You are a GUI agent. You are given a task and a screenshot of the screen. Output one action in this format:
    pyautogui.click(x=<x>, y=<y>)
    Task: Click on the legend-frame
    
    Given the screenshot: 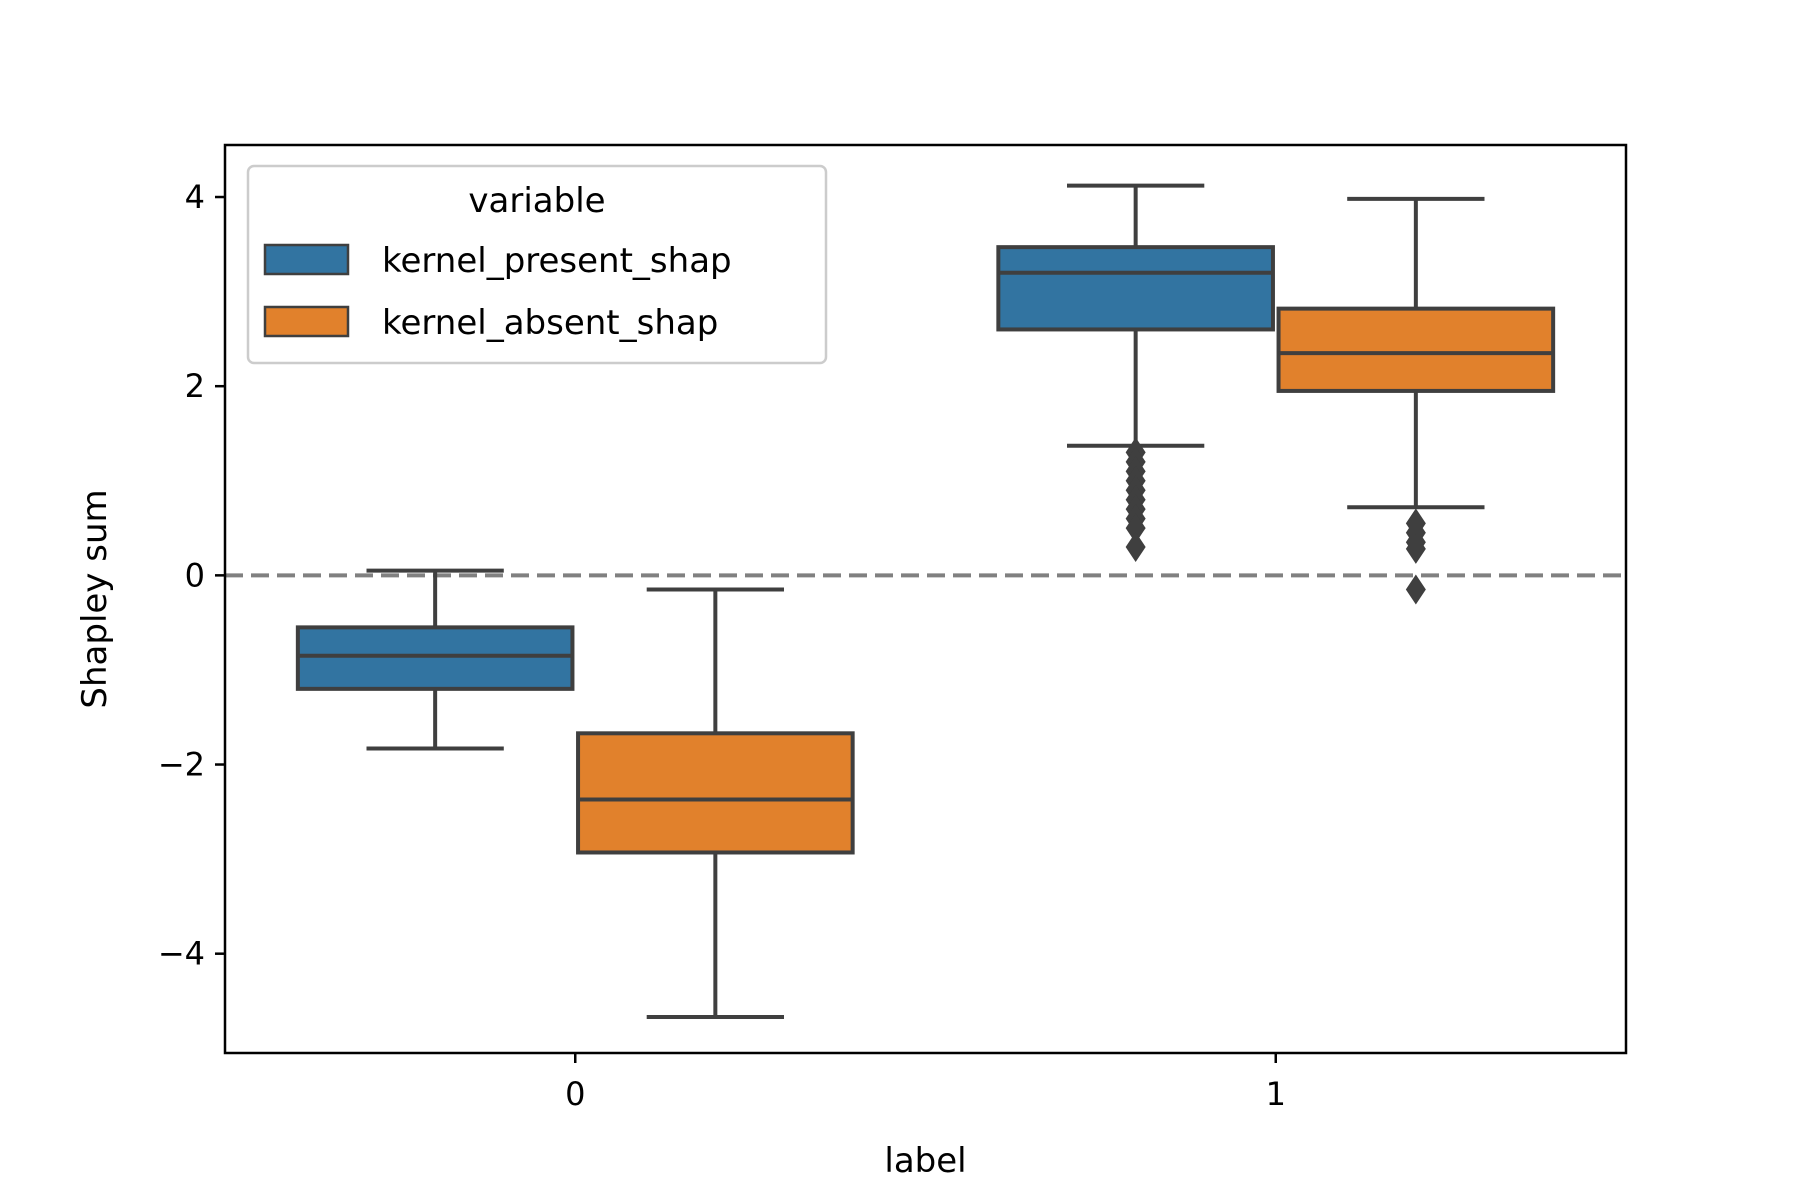 What is the action you would take?
    pyautogui.click(x=537, y=264)
    